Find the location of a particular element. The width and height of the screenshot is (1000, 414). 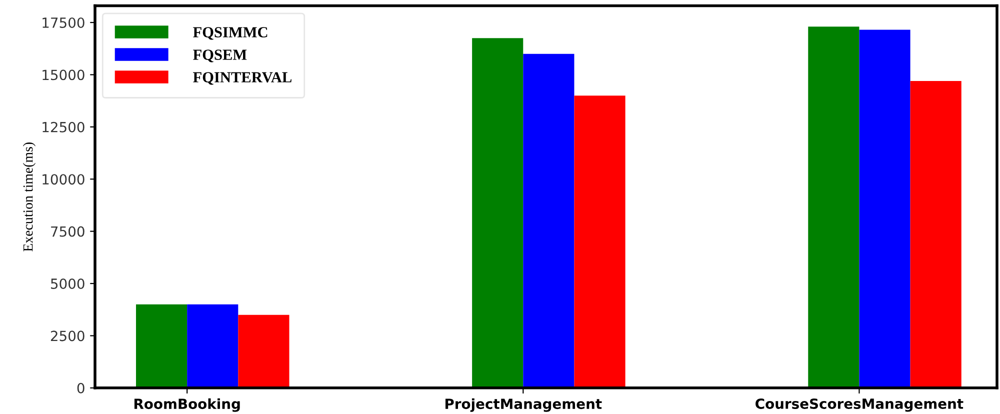

y-tick-label: 2500 is located at coordinates (67, 336).